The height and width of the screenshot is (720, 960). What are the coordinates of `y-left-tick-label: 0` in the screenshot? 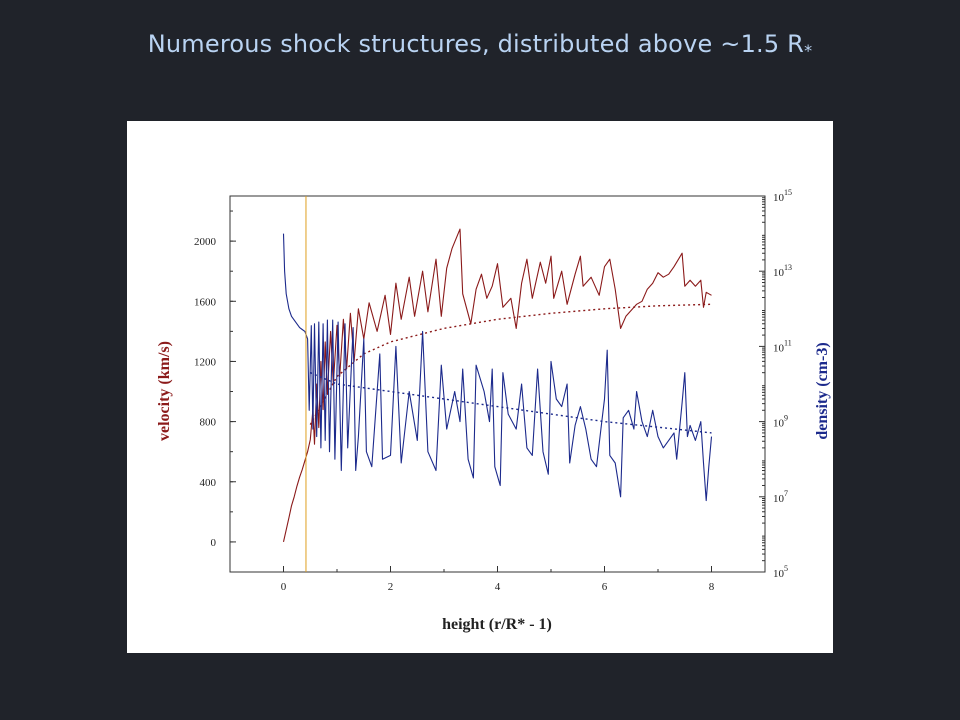 It's located at (214, 543).